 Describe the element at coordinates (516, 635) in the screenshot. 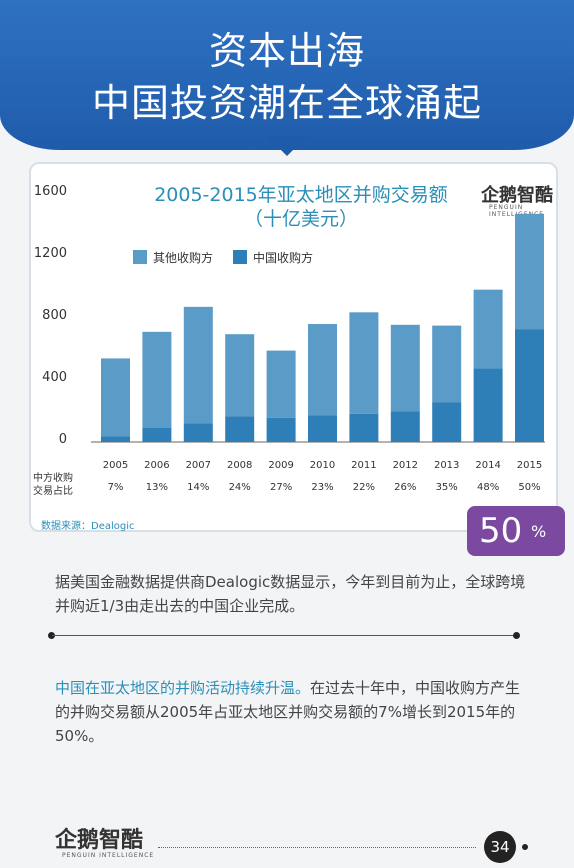

I see `divider-dot-right` at that location.